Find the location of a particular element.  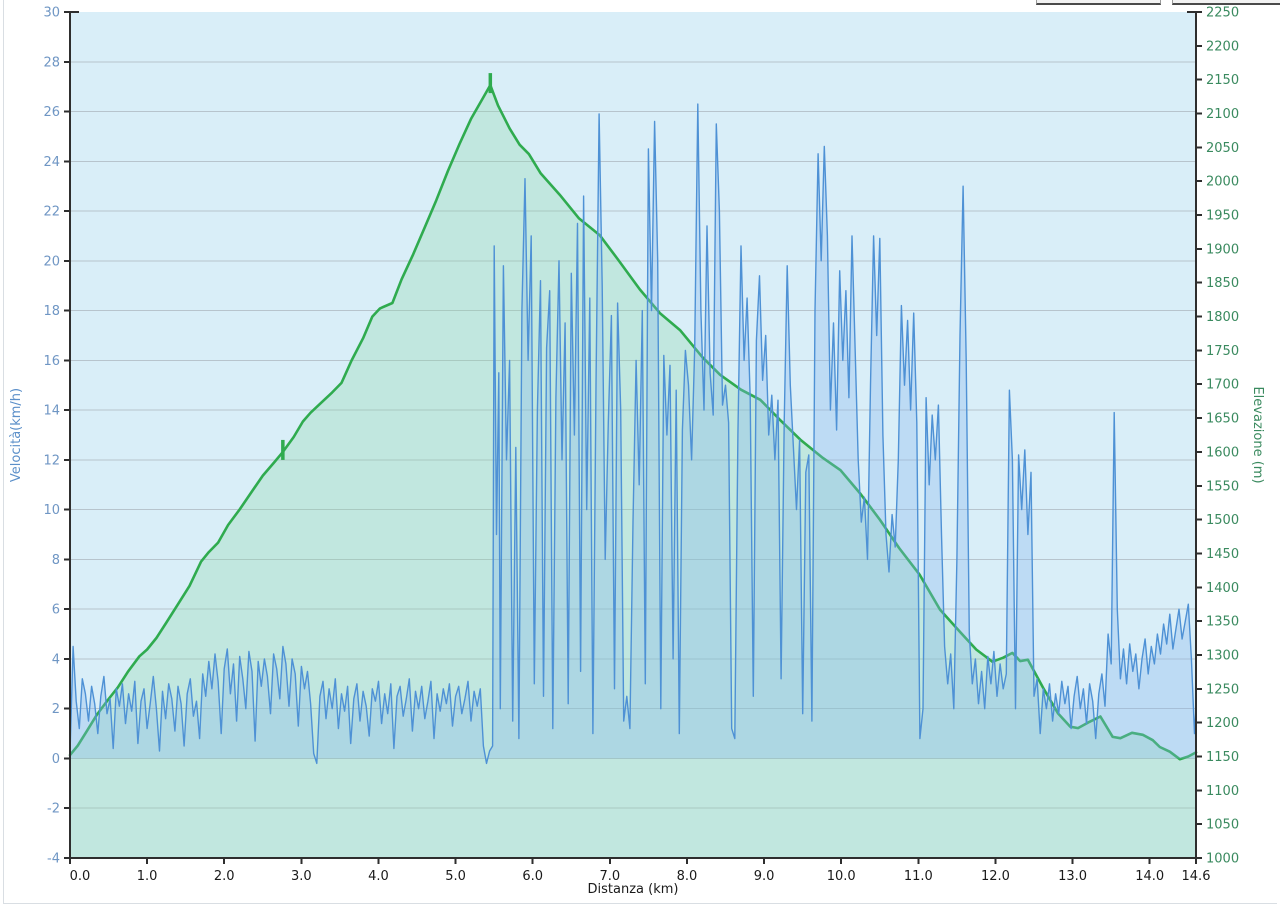

left-tick-label: -4 is located at coordinates (53, 859).